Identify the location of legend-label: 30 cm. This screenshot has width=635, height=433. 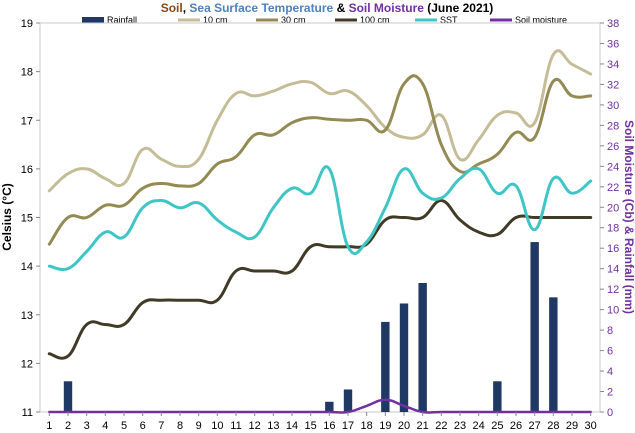
(293, 20).